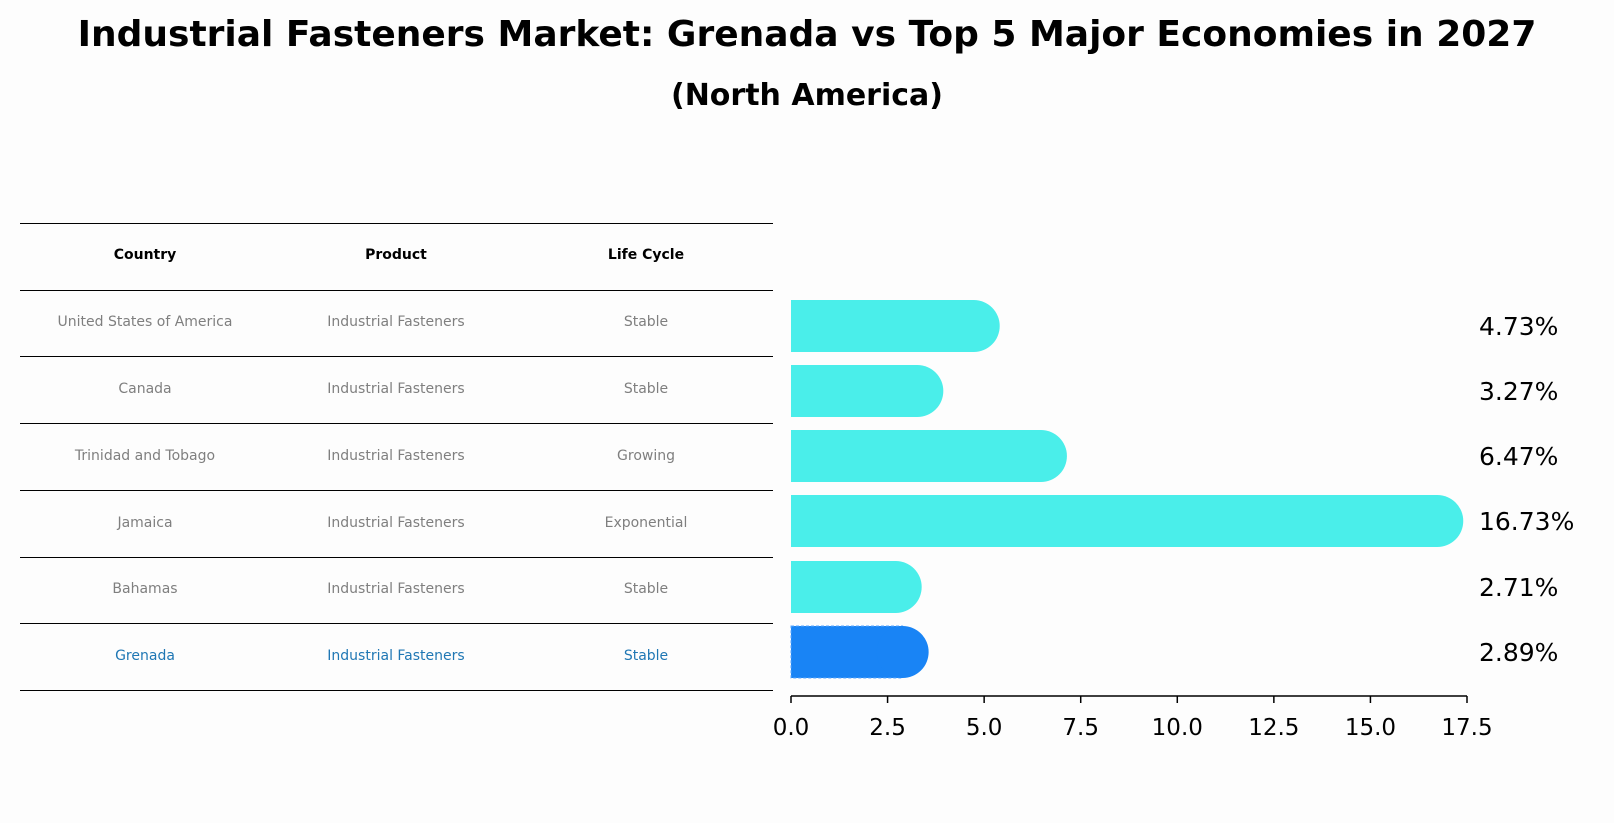 Image resolution: width=1614 pixels, height=823 pixels. Describe the element at coordinates (646, 522) in the screenshot. I see `table-cell-life-cycle: Exponential` at that location.